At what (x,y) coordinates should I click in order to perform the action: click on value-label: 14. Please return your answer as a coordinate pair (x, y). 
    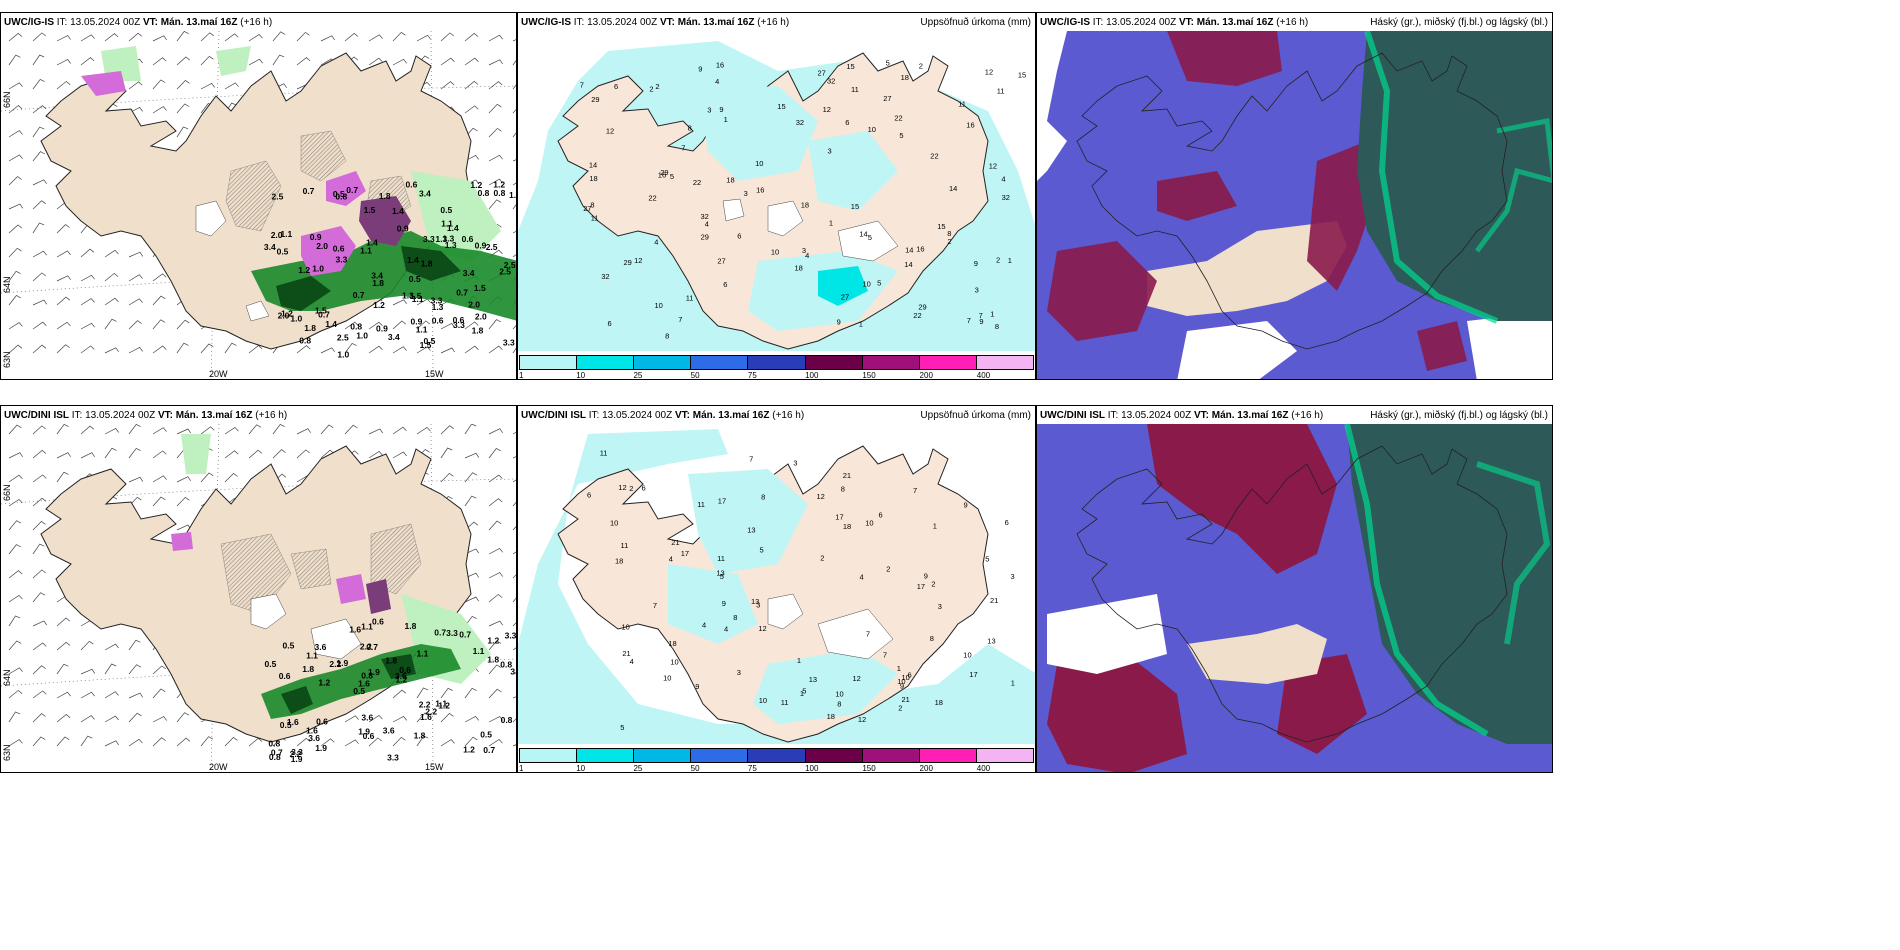
    Looking at the image, I should click on (593, 165).